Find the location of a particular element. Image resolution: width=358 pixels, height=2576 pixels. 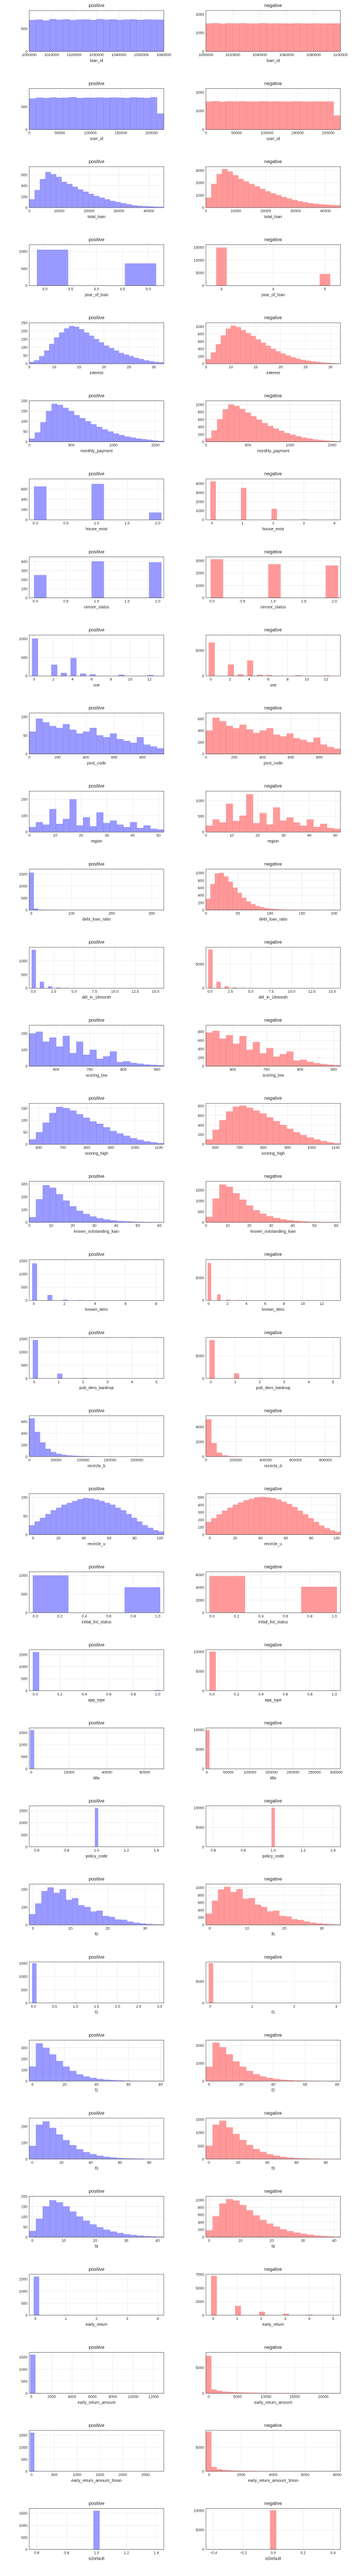

x-tick-label: 0.2 is located at coordinates (60, 1616).